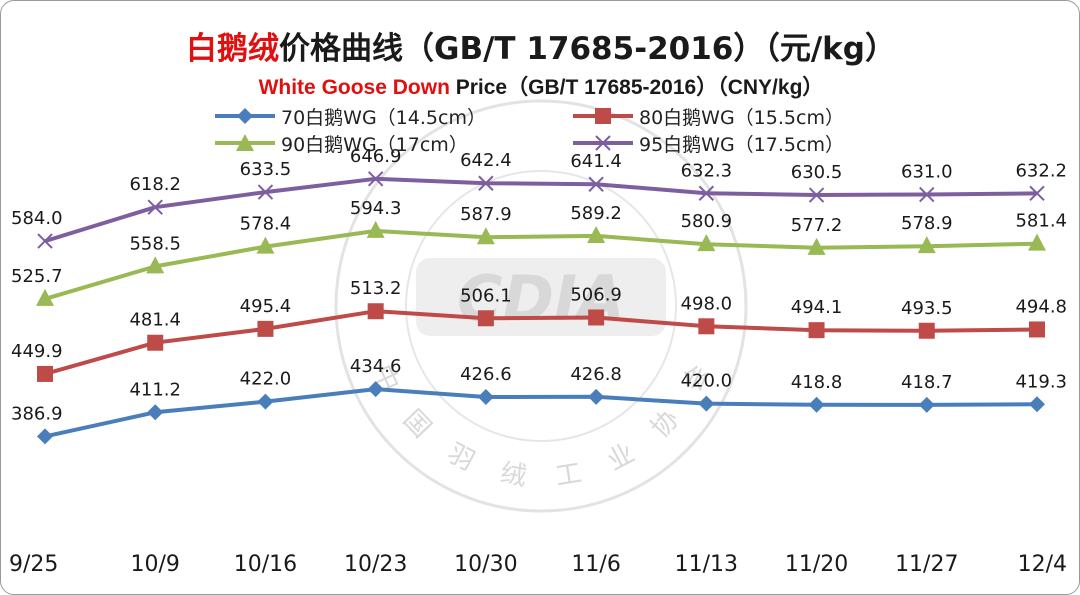 The height and width of the screenshot is (595, 1080). Describe the element at coordinates (707, 303) in the screenshot. I see `data-label: 498.0` at that location.